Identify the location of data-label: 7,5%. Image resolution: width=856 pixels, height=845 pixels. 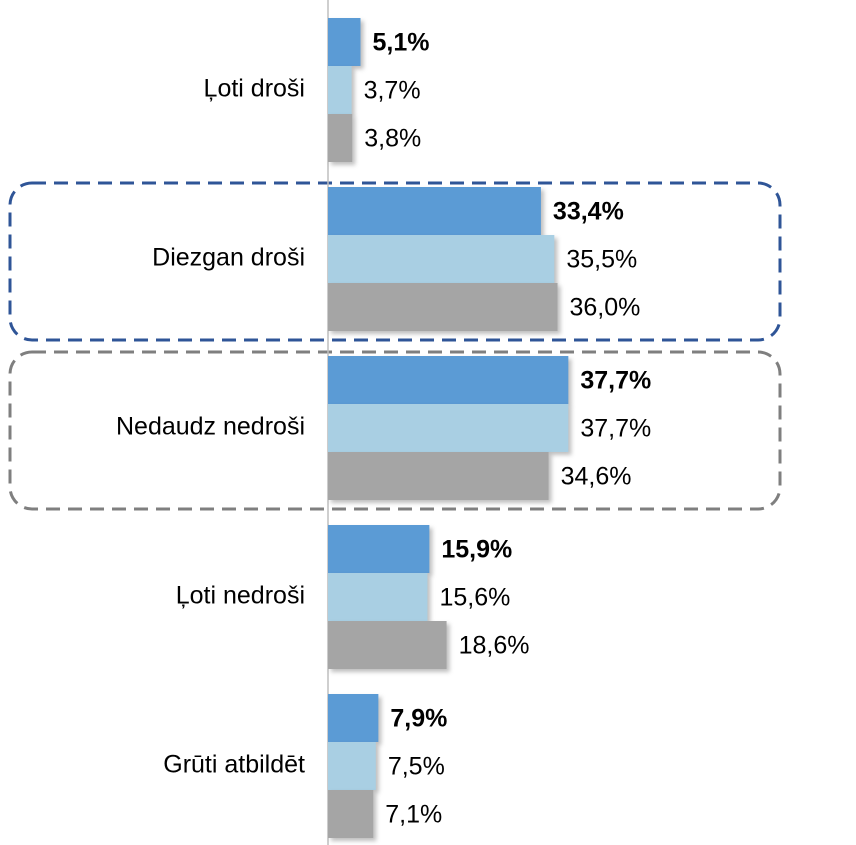
(416, 767).